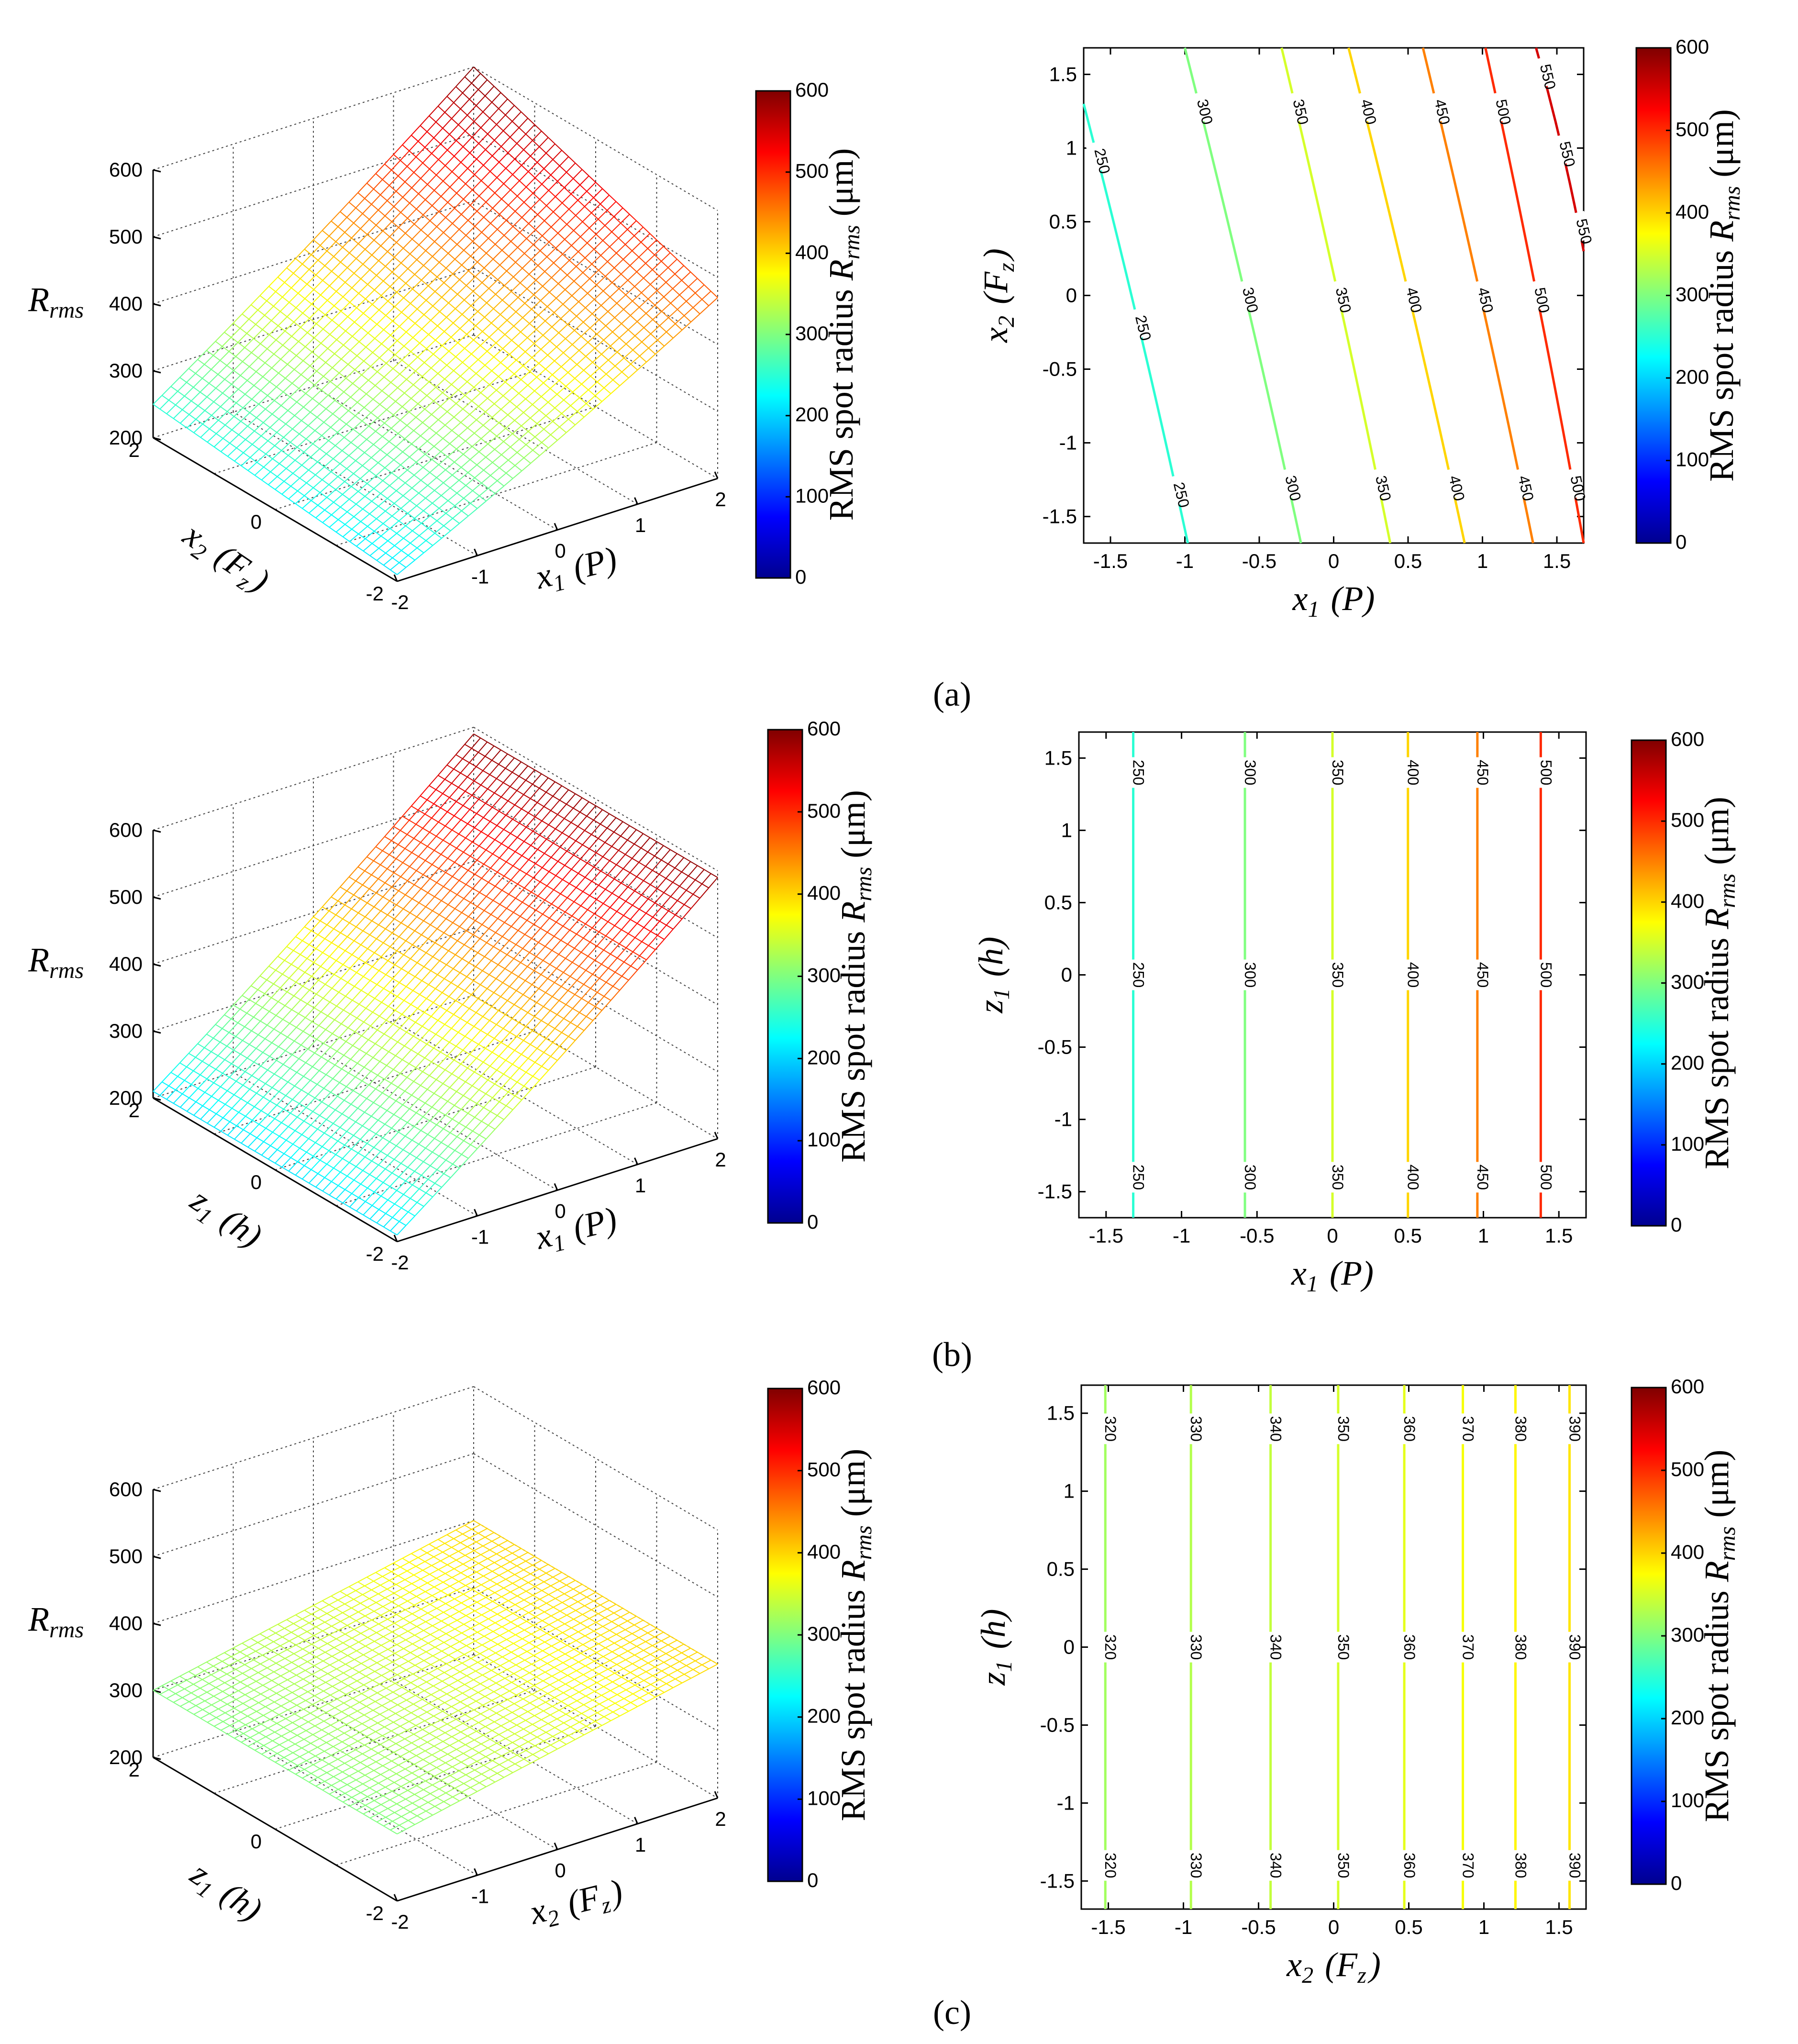 The height and width of the screenshot is (2044, 1798). I want to click on x-axis-label: x1 (P), so click(576, 569).